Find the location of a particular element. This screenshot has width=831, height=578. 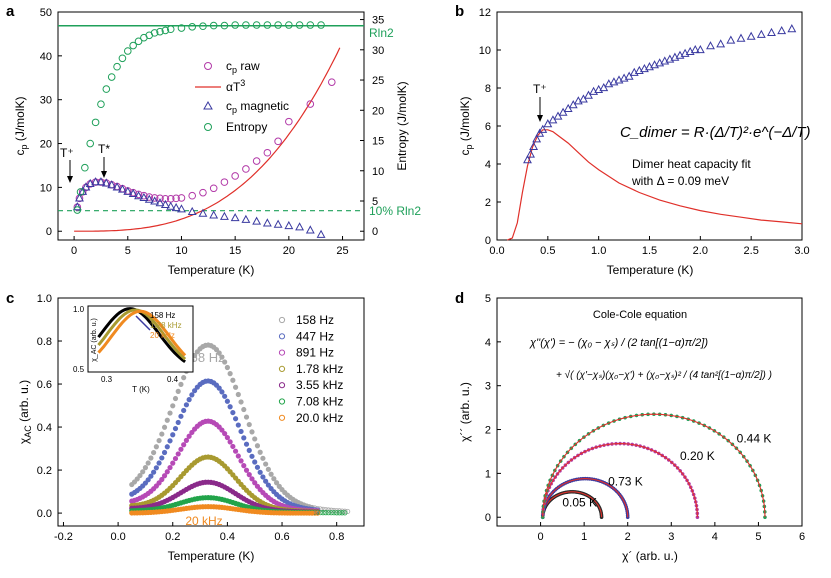

inset-xtick-2: 0.4 is located at coordinates (173, 379).